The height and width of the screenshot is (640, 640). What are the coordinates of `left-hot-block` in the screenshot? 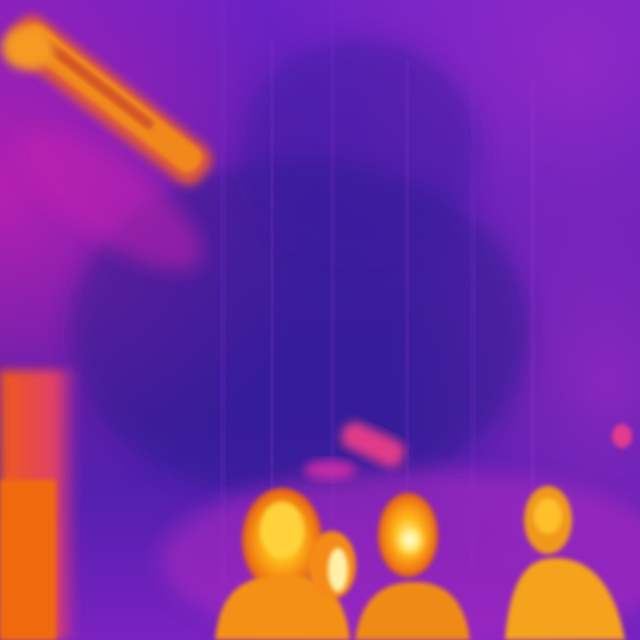 It's located at (28, 560).